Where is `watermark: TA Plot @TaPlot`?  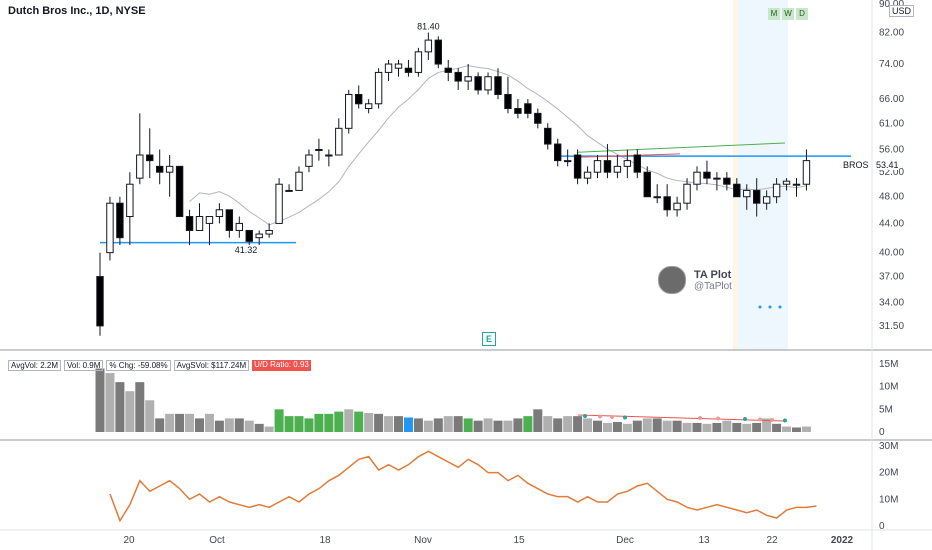
watermark: TA Plot @TaPlot is located at coordinates (695, 280).